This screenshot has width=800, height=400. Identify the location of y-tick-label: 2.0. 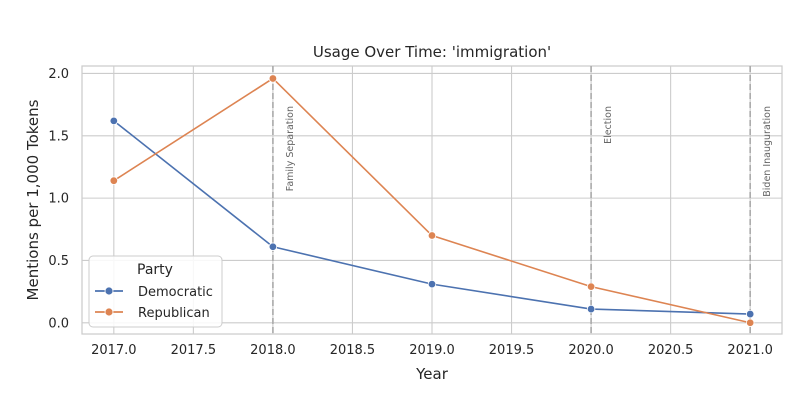
(58, 74).